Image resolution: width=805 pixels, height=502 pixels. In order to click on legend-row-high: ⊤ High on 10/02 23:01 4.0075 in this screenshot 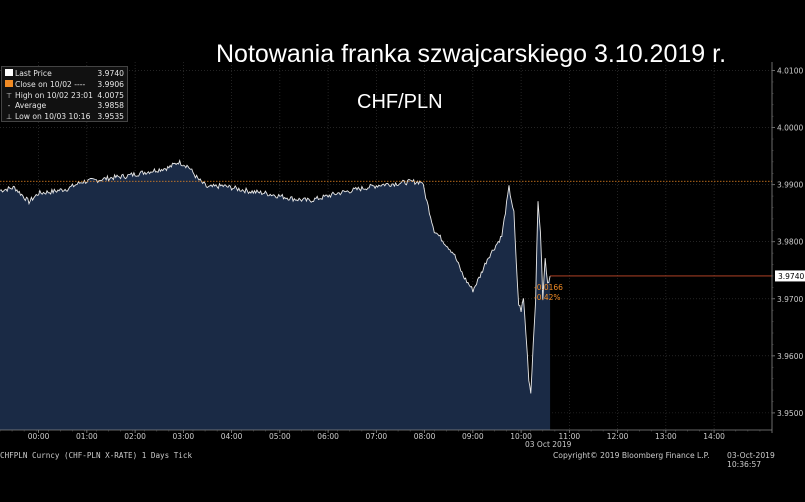, I will do `click(64, 96)`.